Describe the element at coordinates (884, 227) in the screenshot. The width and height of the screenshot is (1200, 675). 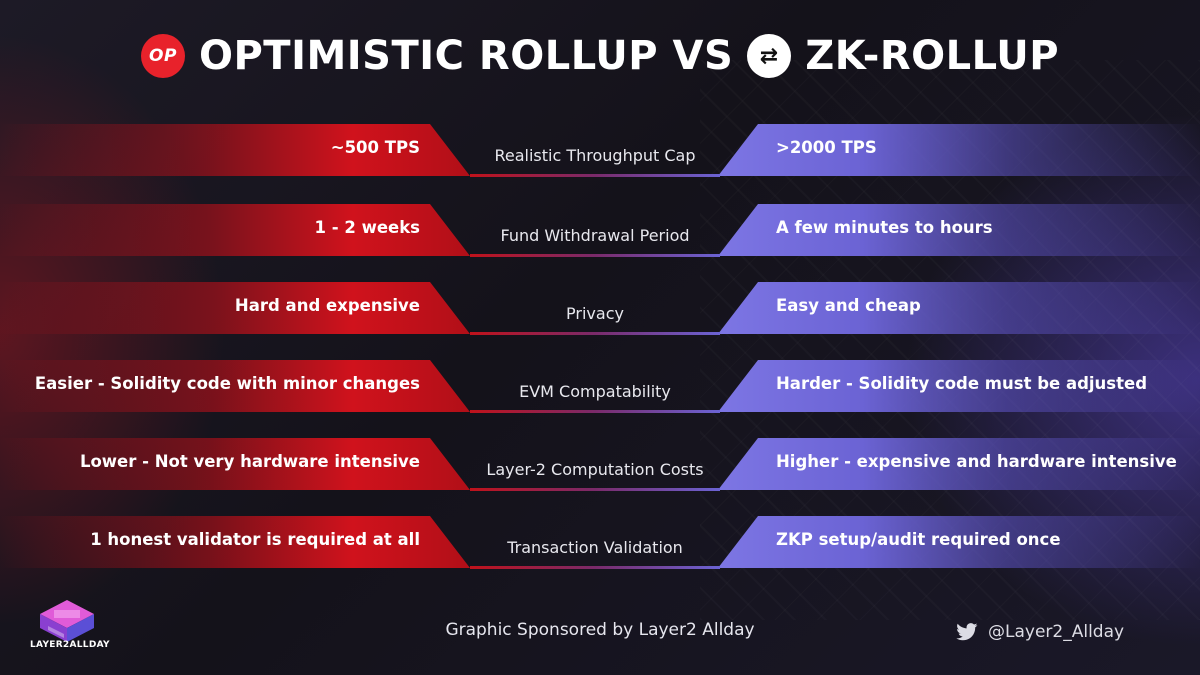
I see `zk-value: A few minutes to hours` at that location.